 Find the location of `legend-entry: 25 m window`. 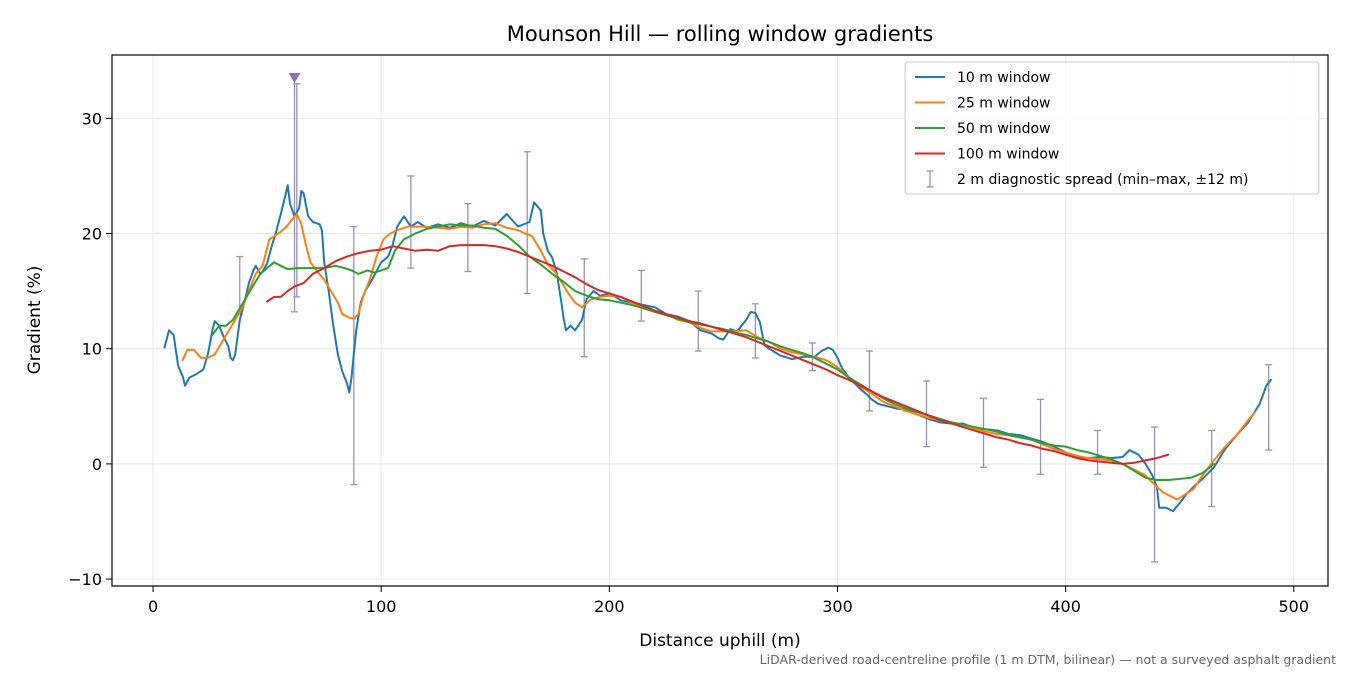

legend-entry: 25 m window is located at coordinates (982, 104).